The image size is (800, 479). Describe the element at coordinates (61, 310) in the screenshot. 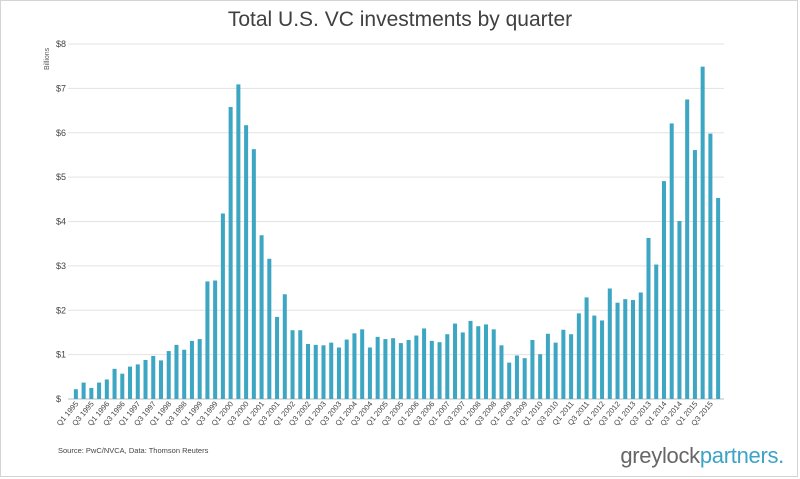

I see `y-tick-label: $2` at that location.